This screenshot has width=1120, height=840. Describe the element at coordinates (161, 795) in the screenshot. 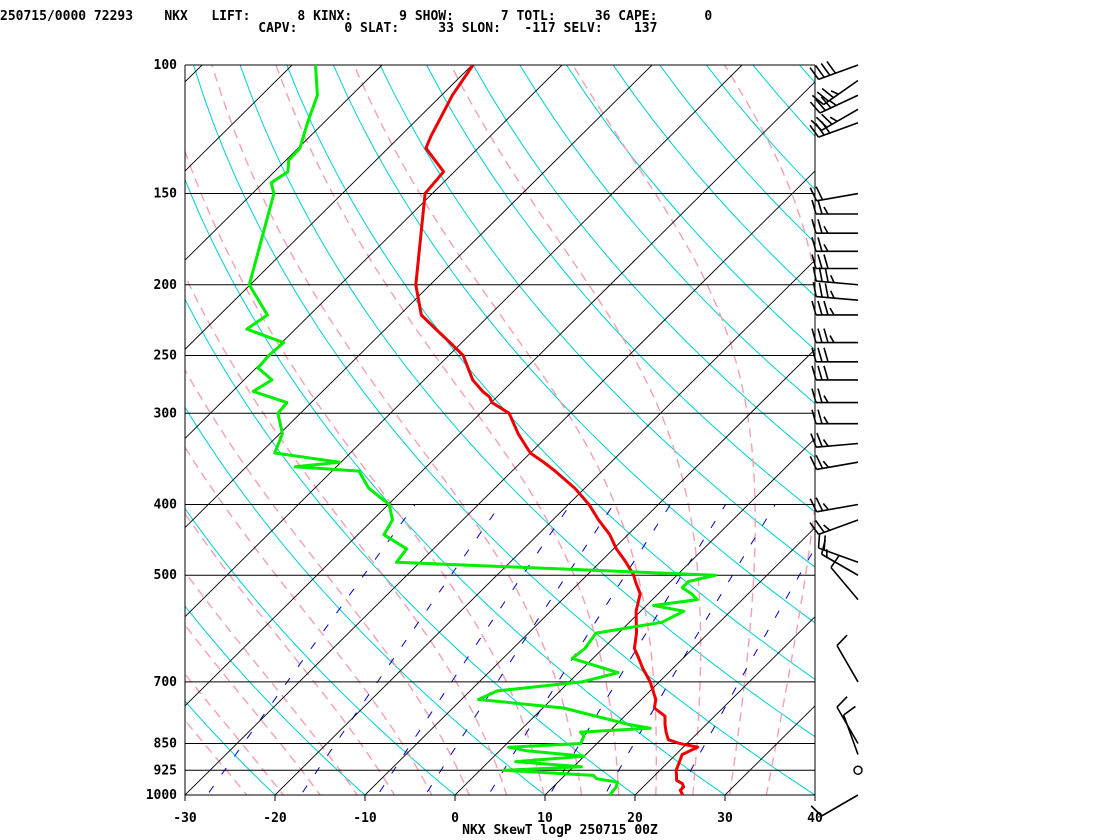

I see `pressure-label: 1000` at that location.